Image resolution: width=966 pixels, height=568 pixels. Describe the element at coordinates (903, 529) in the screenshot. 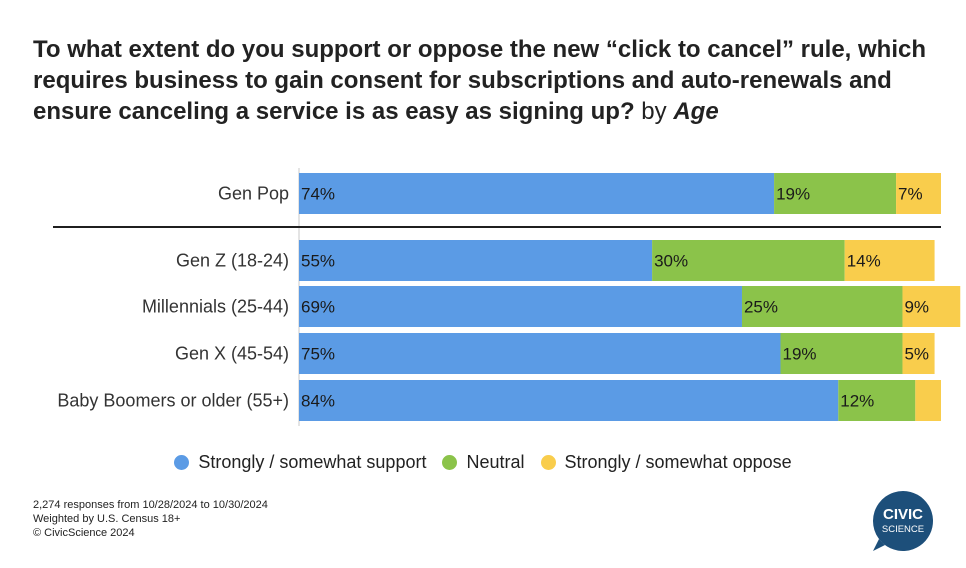

I see `logo-text-science: SCIENCE` at that location.